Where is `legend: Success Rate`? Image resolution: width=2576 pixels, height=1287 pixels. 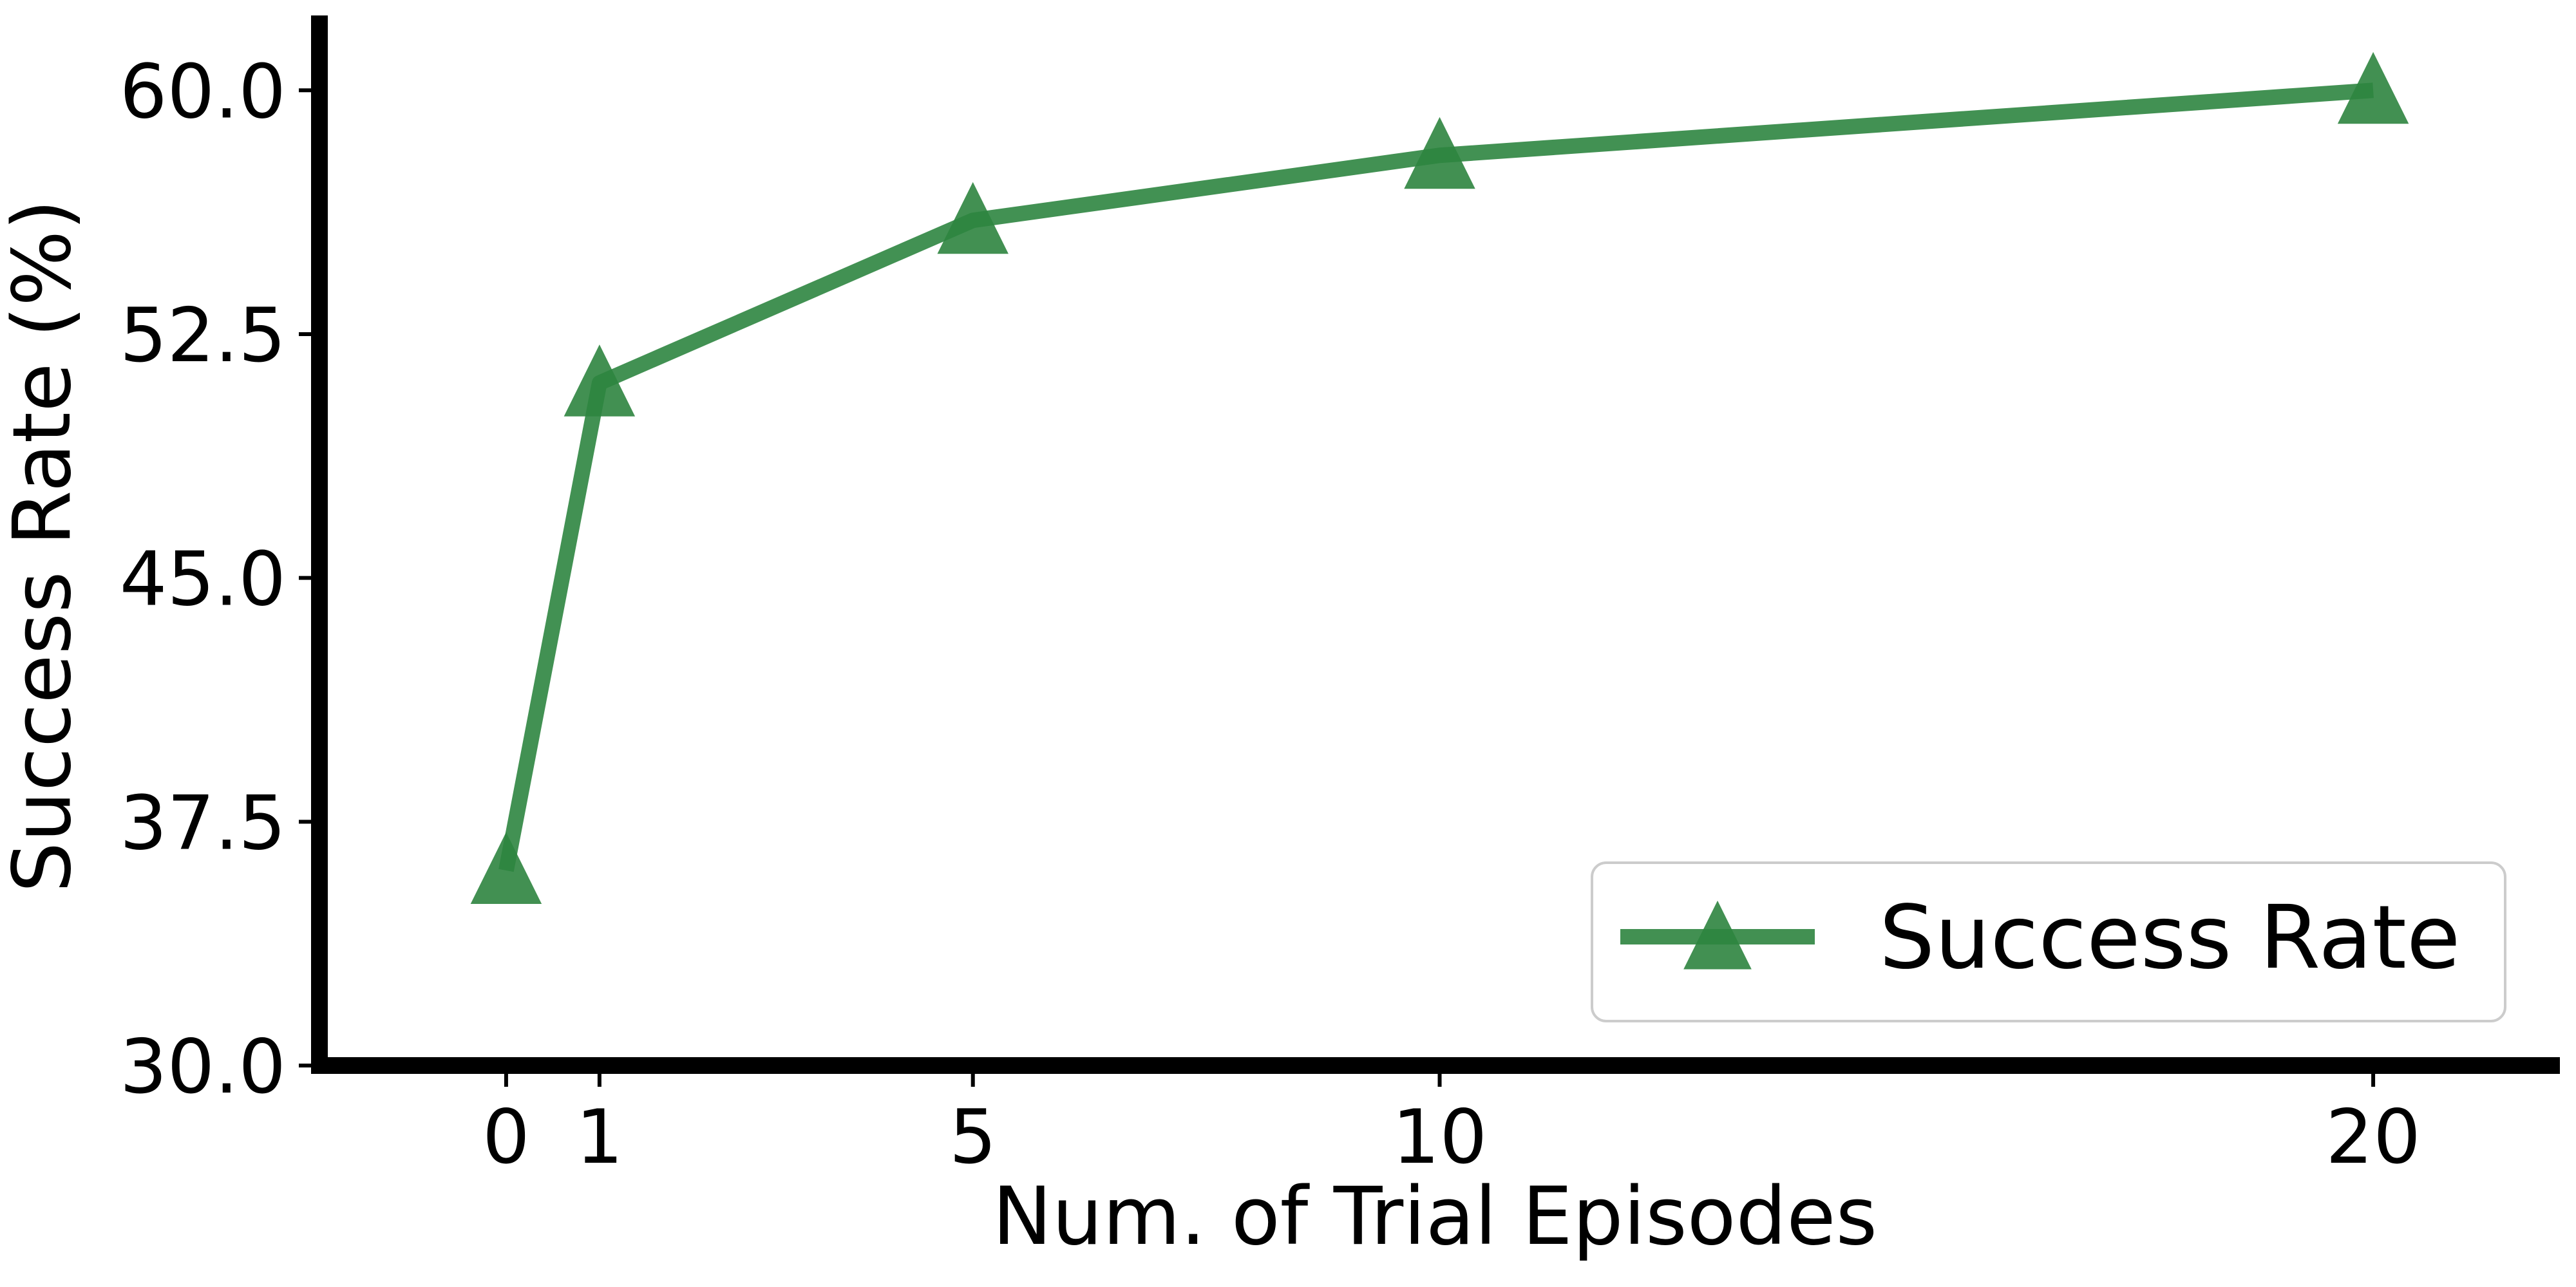 legend: Success Rate is located at coordinates (2048, 941).